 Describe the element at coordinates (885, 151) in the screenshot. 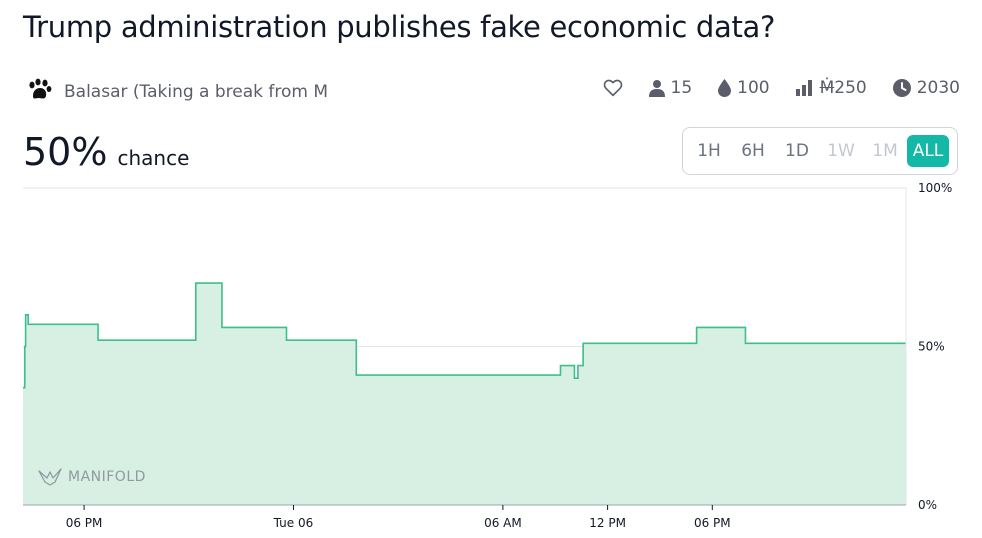

I see `range-button-1m: 1M` at that location.